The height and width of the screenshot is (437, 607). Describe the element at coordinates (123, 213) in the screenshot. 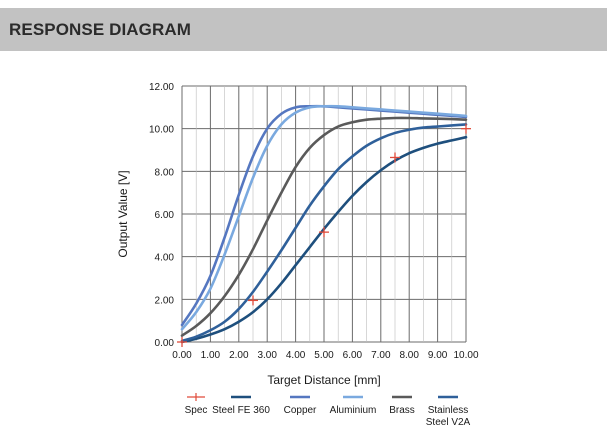

I see `y-axis-label: Output Value [V]` at that location.